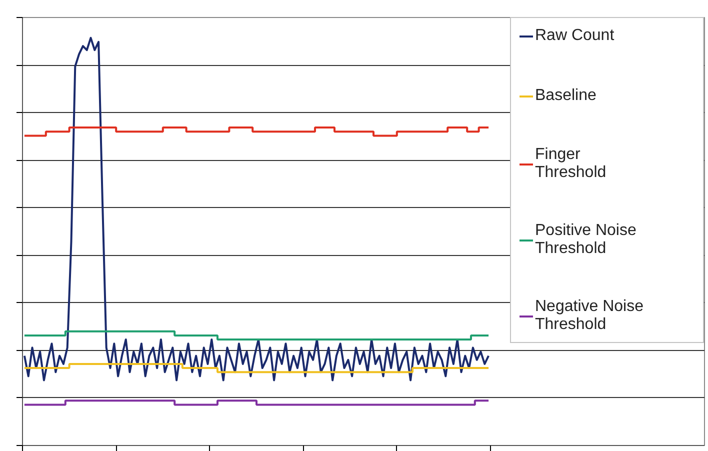 The width and height of the screenshot is (708, 451). I want to click on legend-label: Finger Threshold, so click(571, 164).